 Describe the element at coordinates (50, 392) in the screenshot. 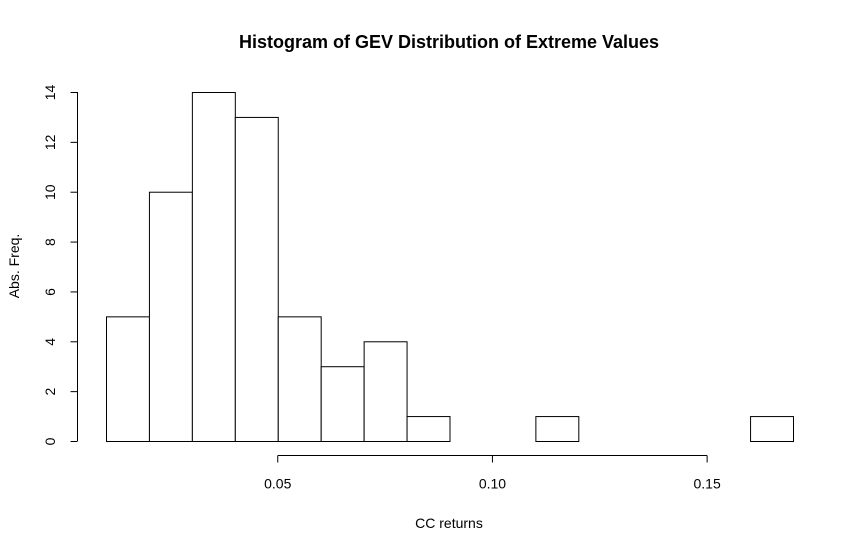

I see `y-tick-label: 2` at that location.